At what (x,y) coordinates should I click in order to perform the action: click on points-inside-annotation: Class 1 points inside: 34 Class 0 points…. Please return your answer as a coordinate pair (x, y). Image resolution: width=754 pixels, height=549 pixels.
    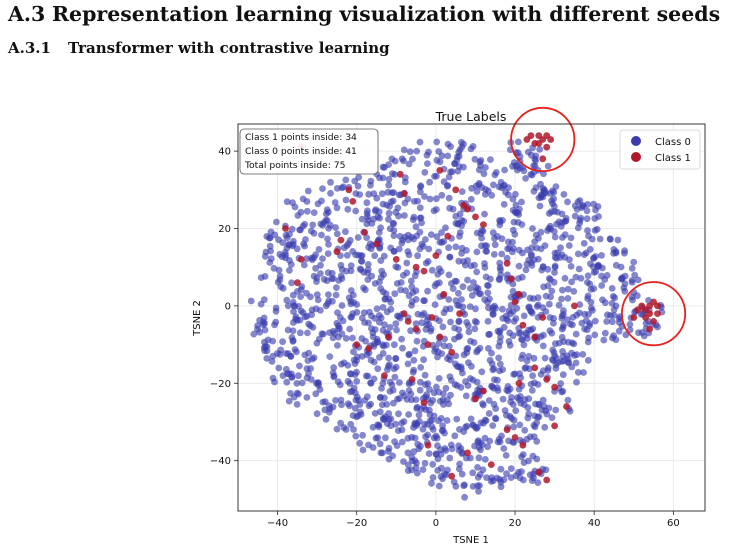
    Looking at the image, I should click on (309, 151).